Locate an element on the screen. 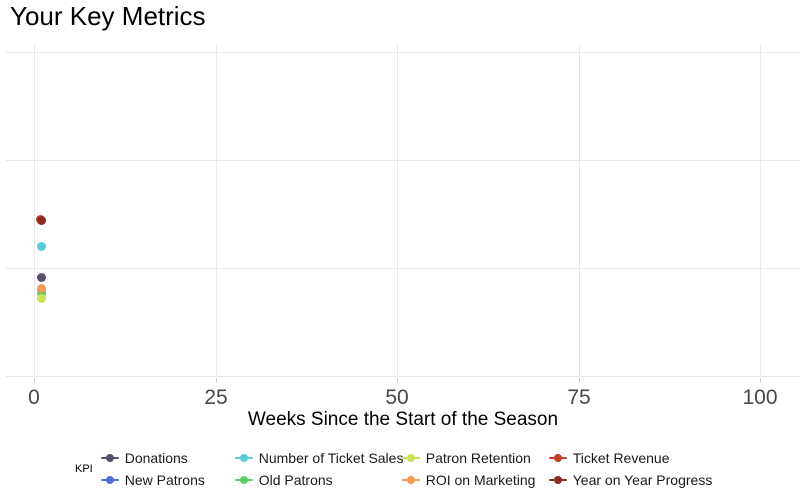 The width and height of the screenshot is (800, 500). legend-item-label: Number of Ticket Sales is located at coordinates (331, 458).